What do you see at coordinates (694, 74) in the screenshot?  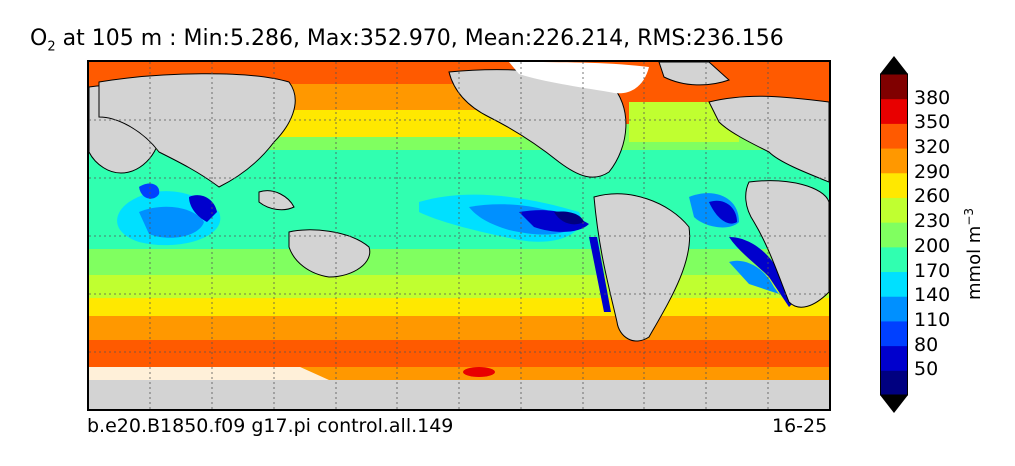 I see `greenland` at bounding box center [694, 74].